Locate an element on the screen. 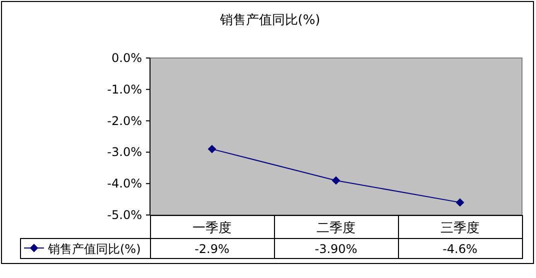 This screenshot has width=536, height=278. y-tick-label: -1.0% is located at coordinates (124, 89).